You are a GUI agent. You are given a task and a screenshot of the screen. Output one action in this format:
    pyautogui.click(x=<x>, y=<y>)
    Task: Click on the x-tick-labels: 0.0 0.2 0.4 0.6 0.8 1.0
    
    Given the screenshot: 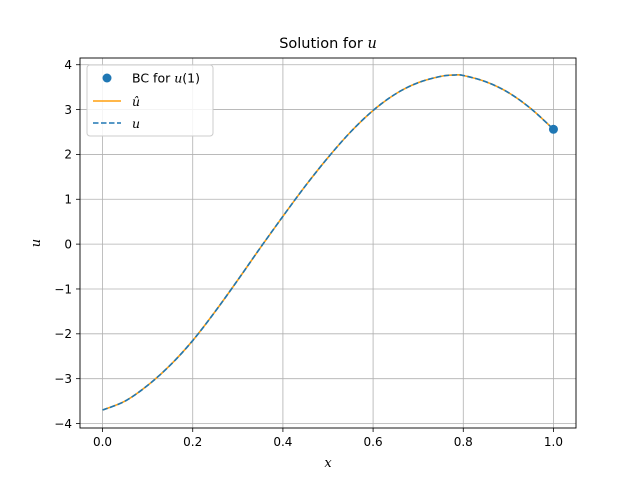 What is the action you would take?
    pyautogui.click(x=328, y=442)
    